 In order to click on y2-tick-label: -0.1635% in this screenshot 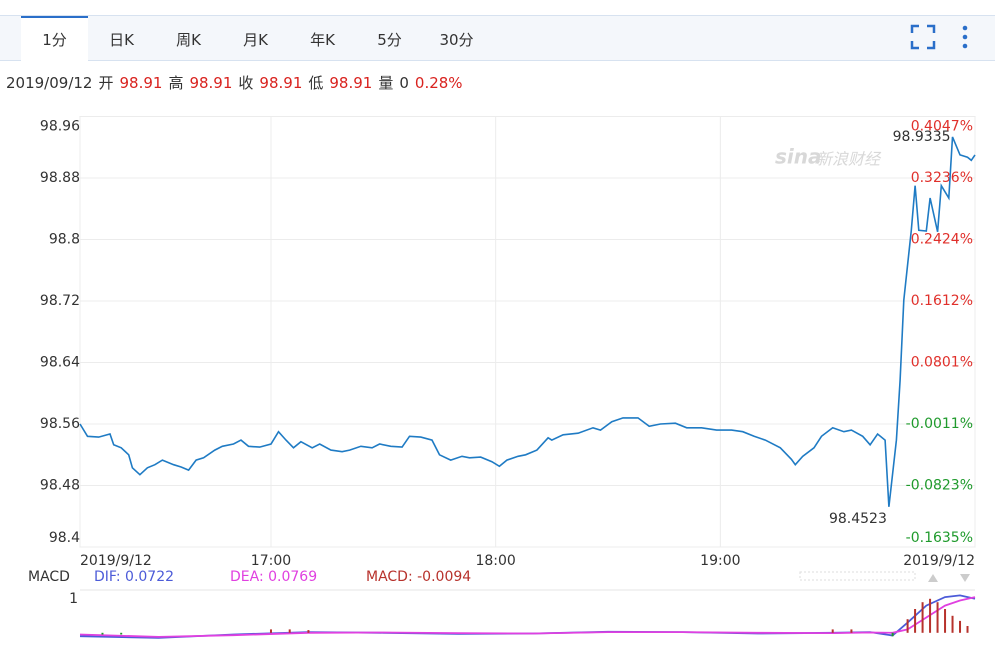, I will do `click(939, 538)`.